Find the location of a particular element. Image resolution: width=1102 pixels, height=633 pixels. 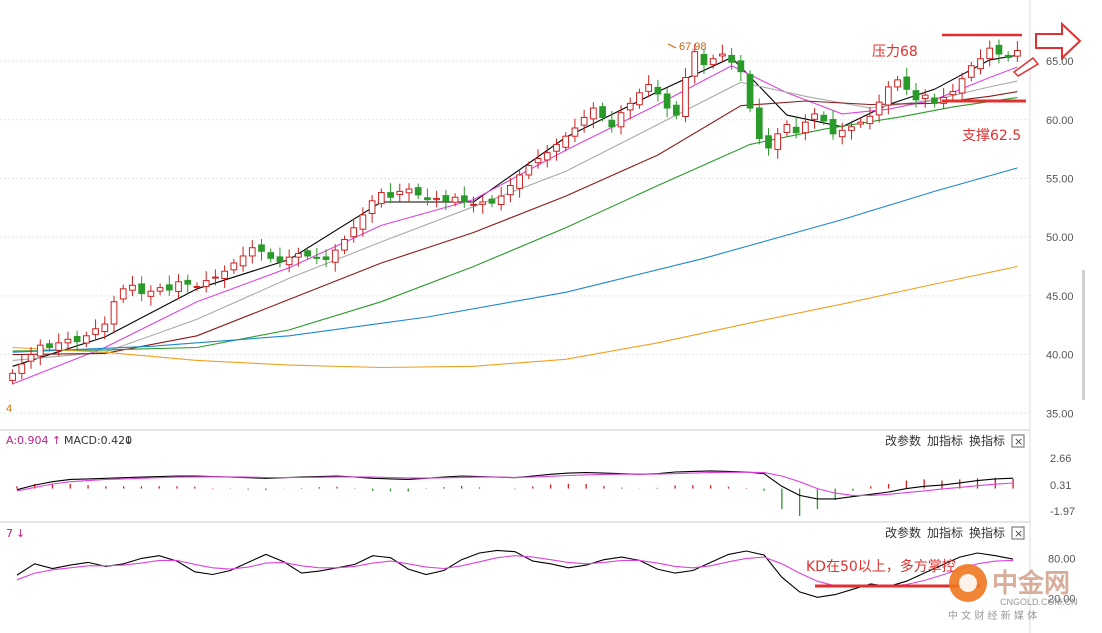

macd-dea-line is located at coordinates (515, 483).